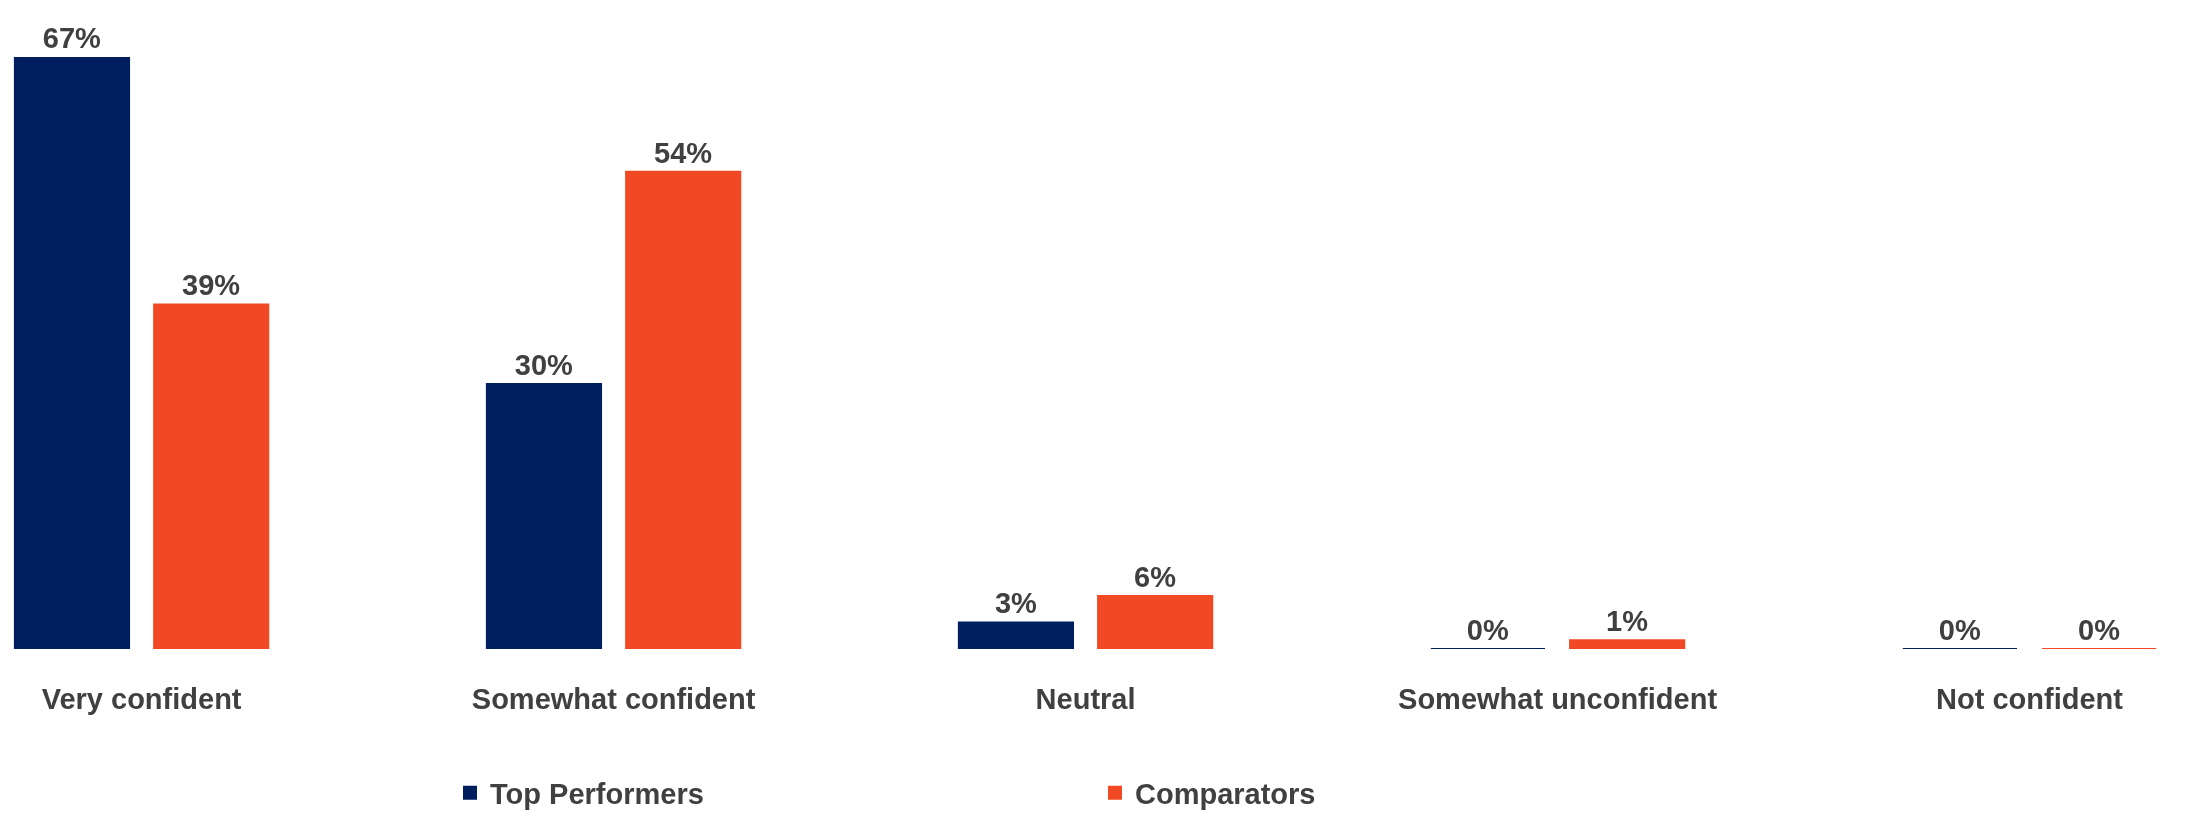 The height and width of the screenshot is (819, 2190). What do you see at coordinates (1155, 576) in the screenshot?
I see `data-label: 6%` at bounding box center [1155, 576].